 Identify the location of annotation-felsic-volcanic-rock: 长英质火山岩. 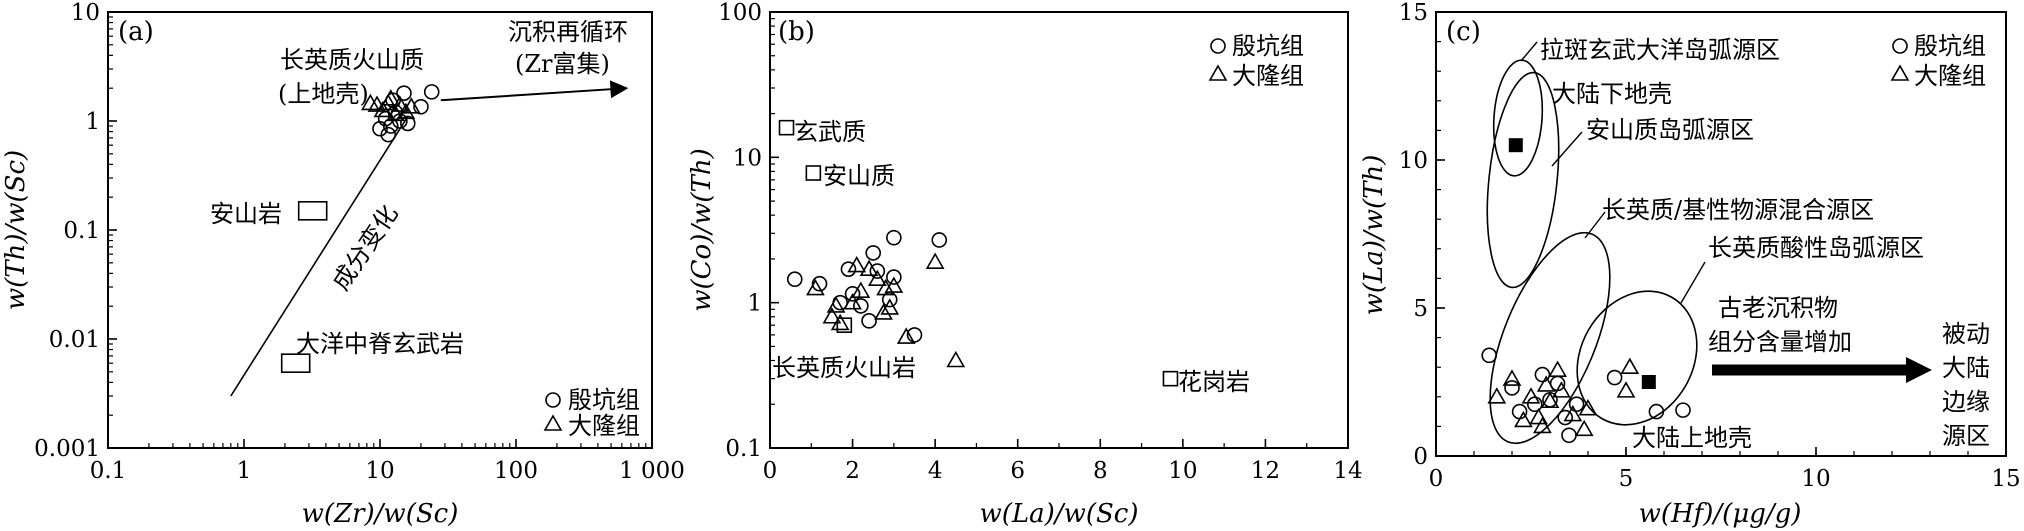
(844, 368).